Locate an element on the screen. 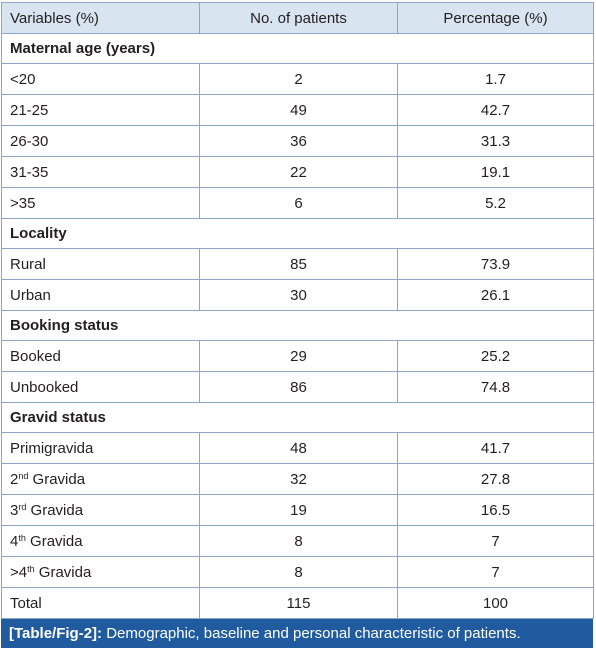 The width and height of the screenshot is (596, 661). label-ordinal-suffix: rd is located at coordinates (22, 506).